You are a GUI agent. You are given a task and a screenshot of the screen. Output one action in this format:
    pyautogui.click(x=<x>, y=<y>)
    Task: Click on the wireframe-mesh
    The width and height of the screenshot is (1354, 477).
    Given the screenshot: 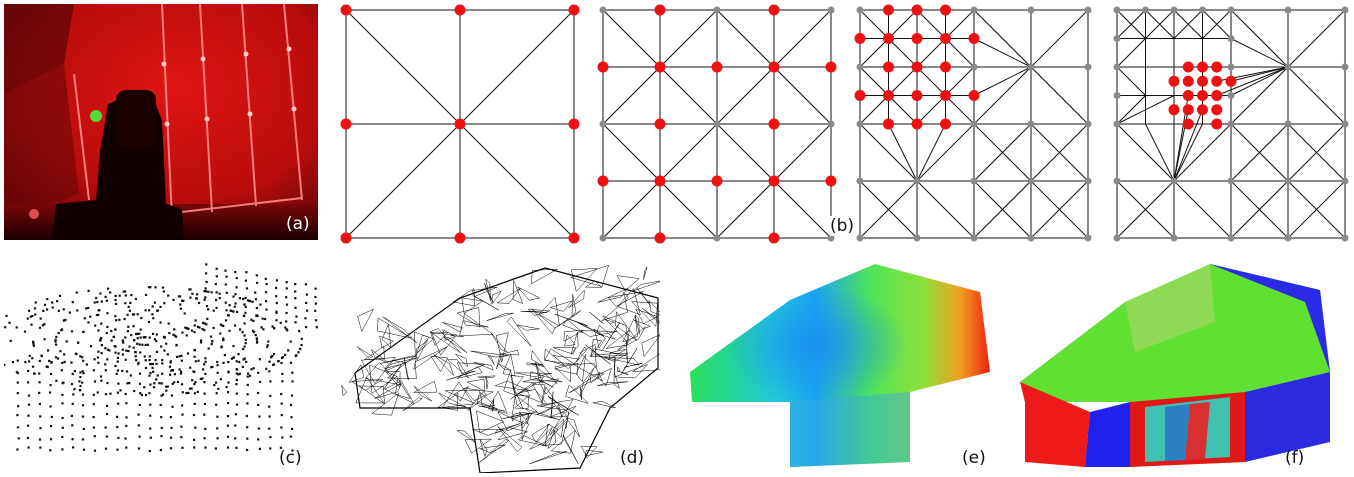 What is the action you would take?
    pyautogui.click(x=500, y=368)
    